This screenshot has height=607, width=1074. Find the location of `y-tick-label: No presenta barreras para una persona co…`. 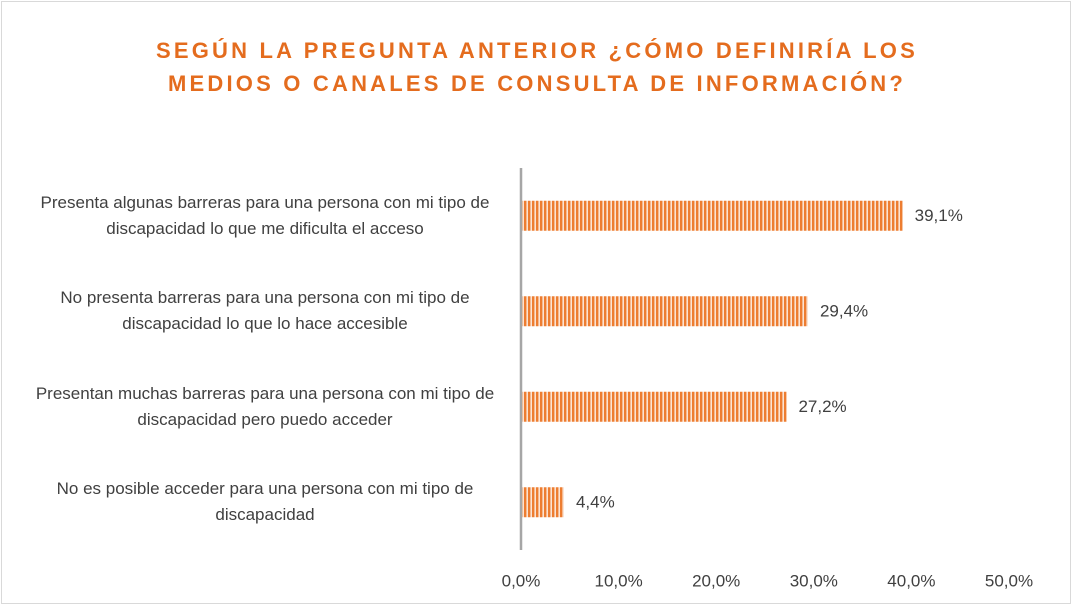

y-tick-label: No presenta barreras para una persona co… is located at coordinates (265, 311).